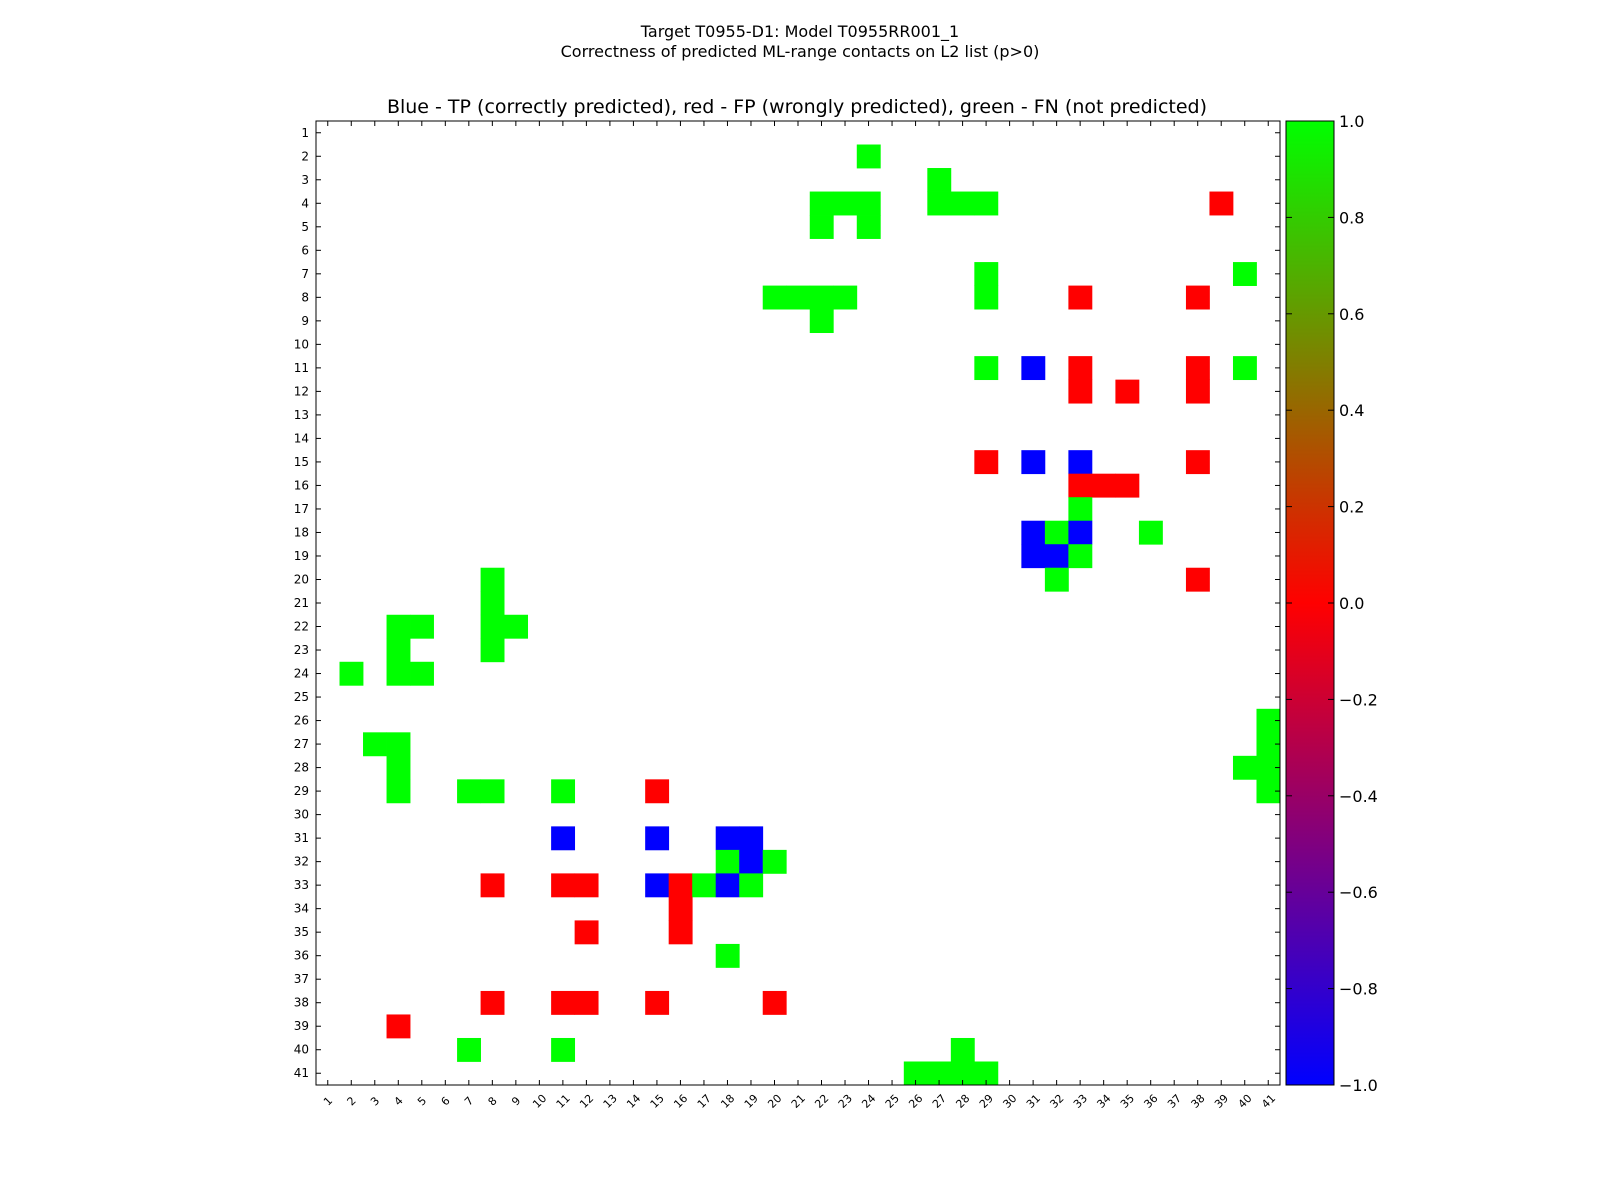  I want to click on y-tick-label: 30, so click(301, 815).